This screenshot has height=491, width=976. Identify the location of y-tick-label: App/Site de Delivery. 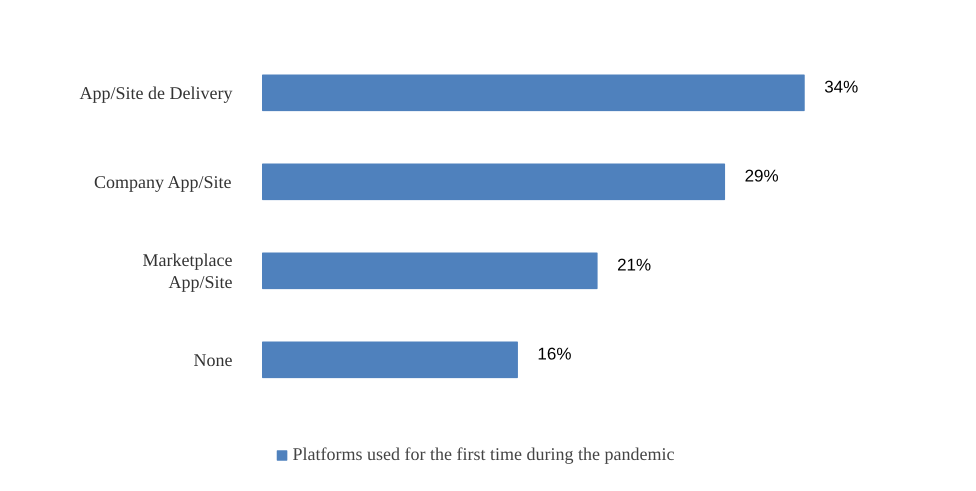
(156, 92).